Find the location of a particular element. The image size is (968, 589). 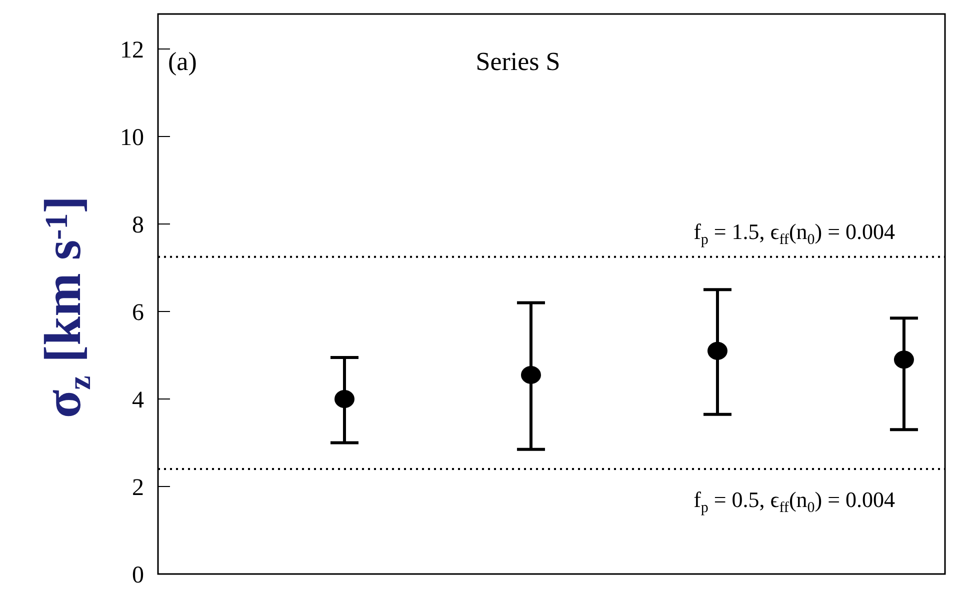

y-tick-label: 10 is located at coordinates (132, 138).